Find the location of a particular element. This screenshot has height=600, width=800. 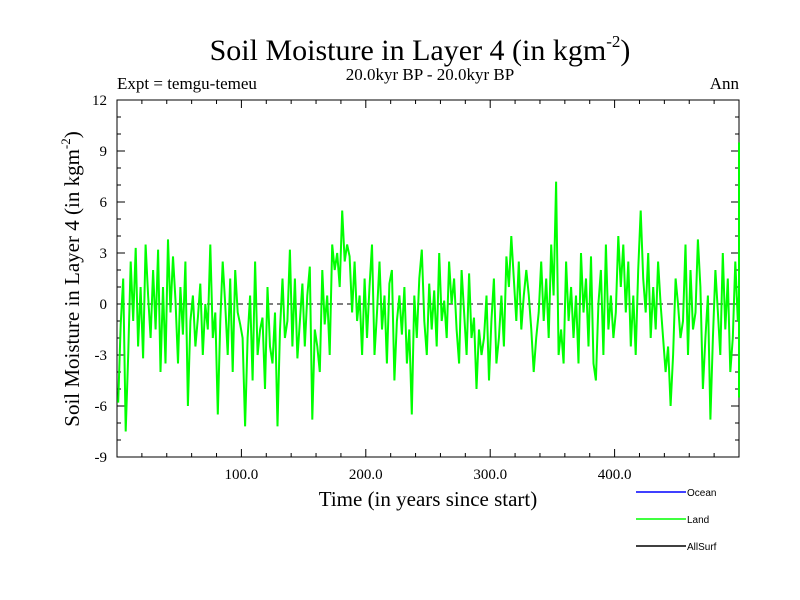

y-axis-label: Soil Moisture in Layer 4 (in kgm-2) is located at coordinates (71, 278).